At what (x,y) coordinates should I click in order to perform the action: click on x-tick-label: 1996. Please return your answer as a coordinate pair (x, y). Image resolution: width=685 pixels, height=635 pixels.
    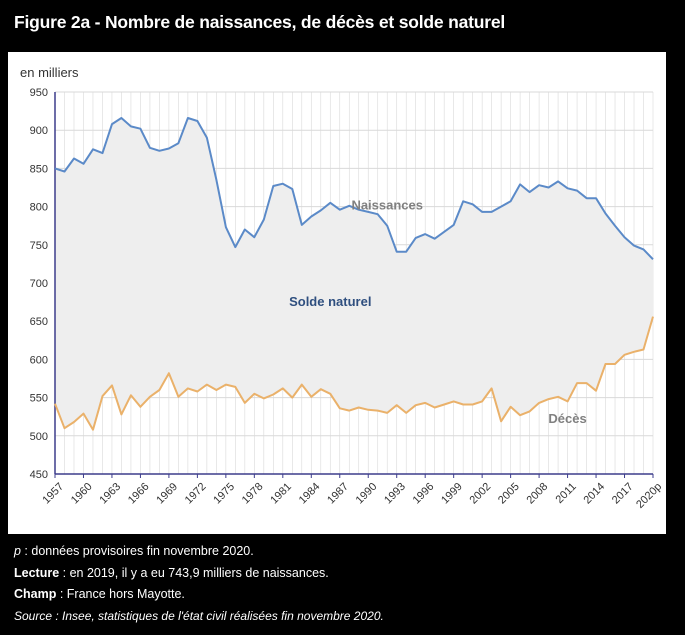
    Looking at the image, I should click on (424, 494).